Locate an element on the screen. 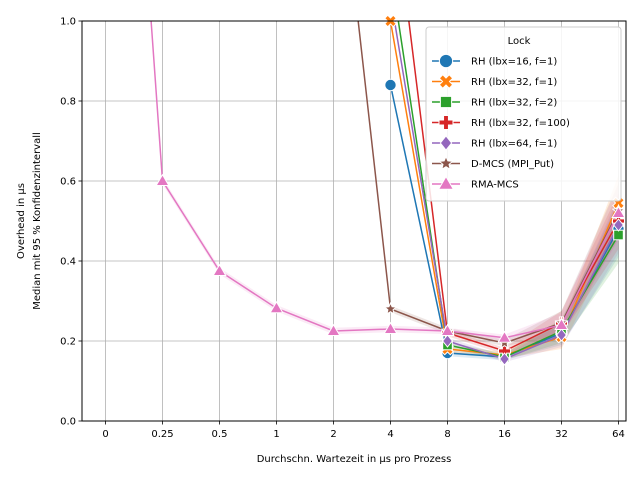 This screenshot has height=480, width=640. legend-entry: RH (lbx=64, f=1) is located at coordinates (514, 144).